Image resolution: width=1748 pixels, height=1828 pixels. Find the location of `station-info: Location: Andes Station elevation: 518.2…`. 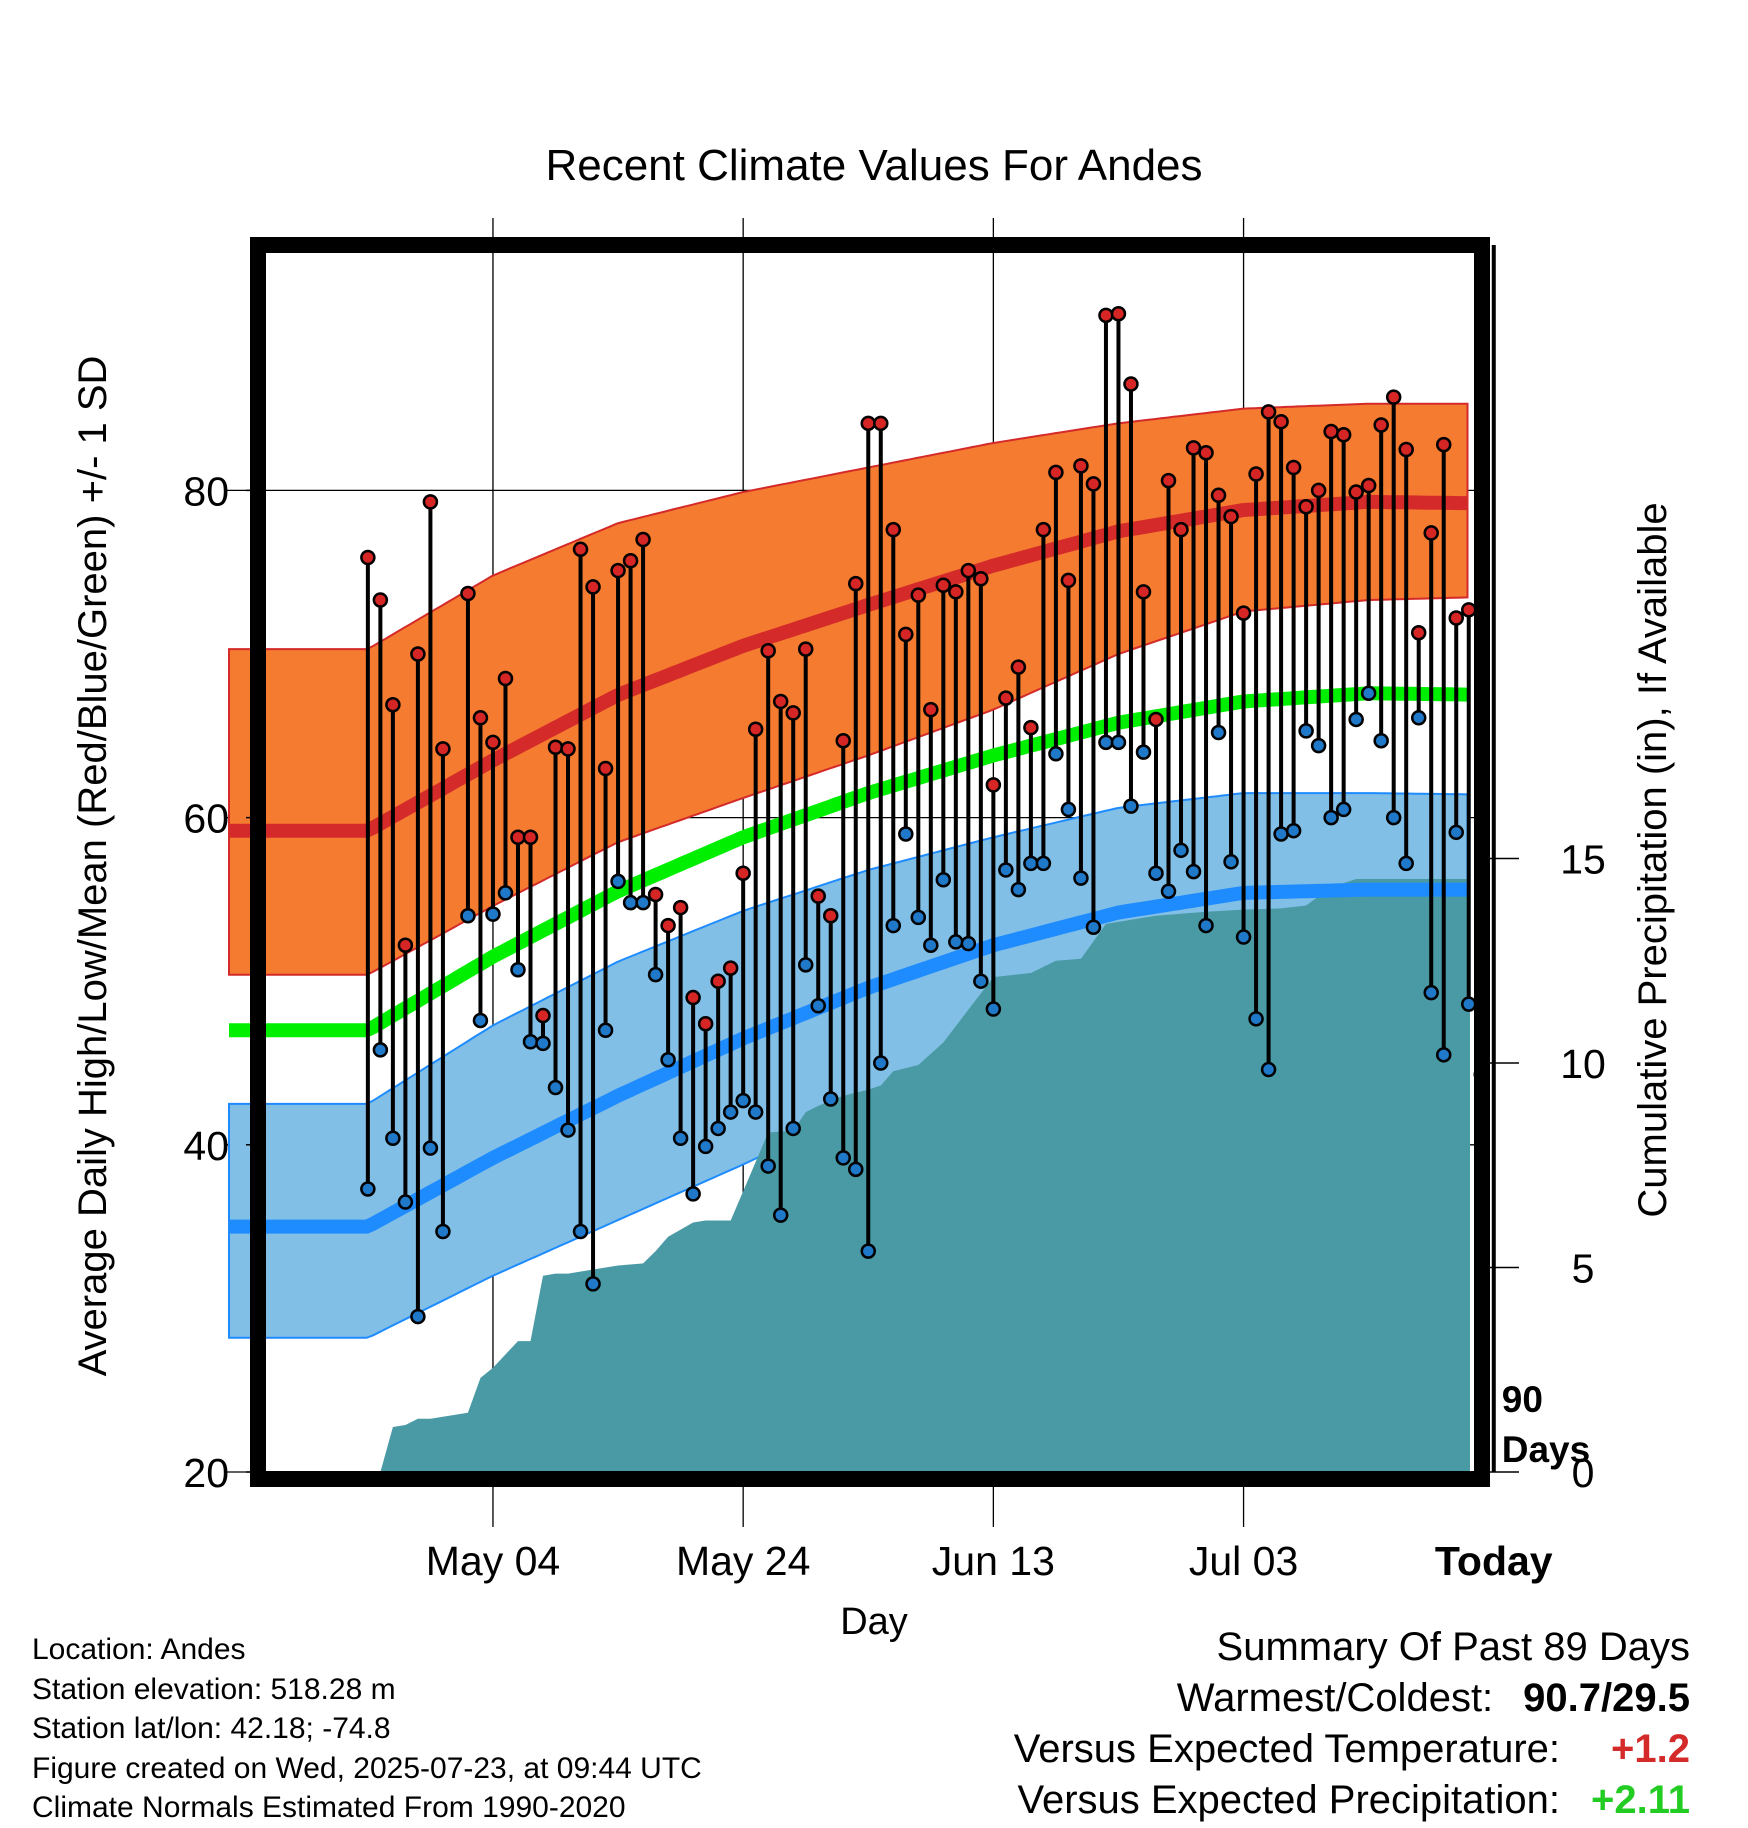

station-info: Location: Andes Station elevation: 518.2… is located at coordinates (367, 1729).